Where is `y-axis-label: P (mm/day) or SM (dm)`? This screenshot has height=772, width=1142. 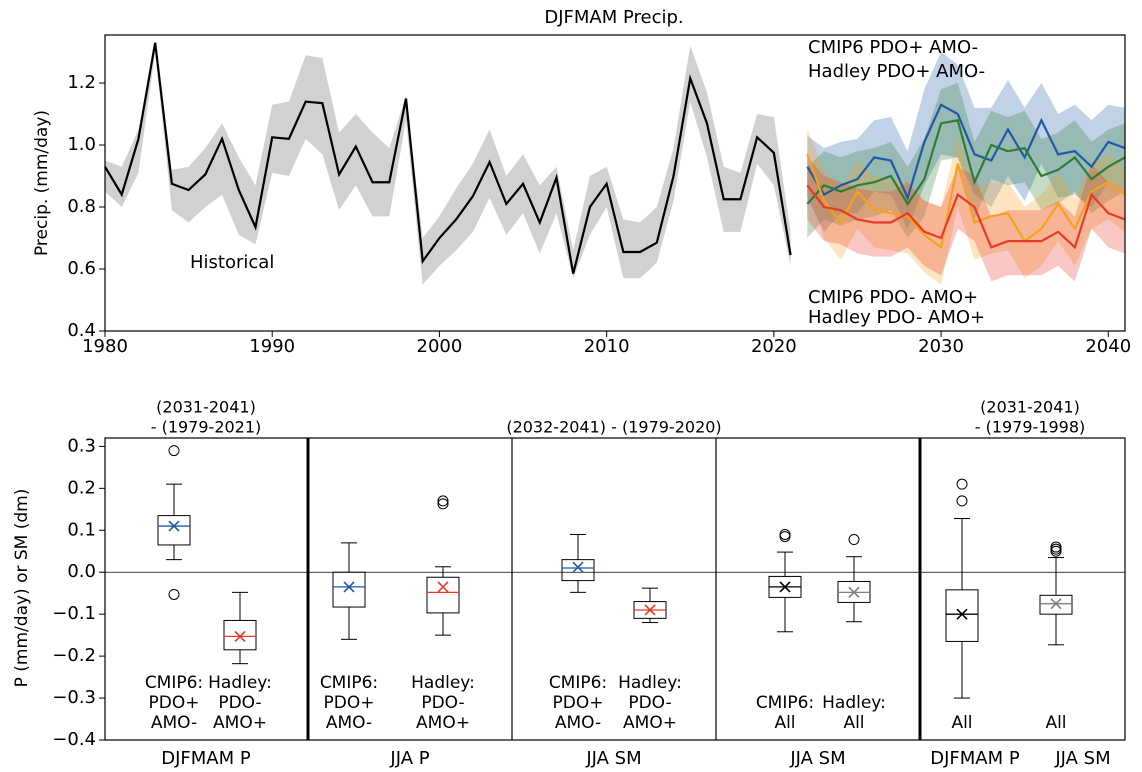 y-axis-label: P (mm/day) or SM (dm) is located at coordinates (22, 588).